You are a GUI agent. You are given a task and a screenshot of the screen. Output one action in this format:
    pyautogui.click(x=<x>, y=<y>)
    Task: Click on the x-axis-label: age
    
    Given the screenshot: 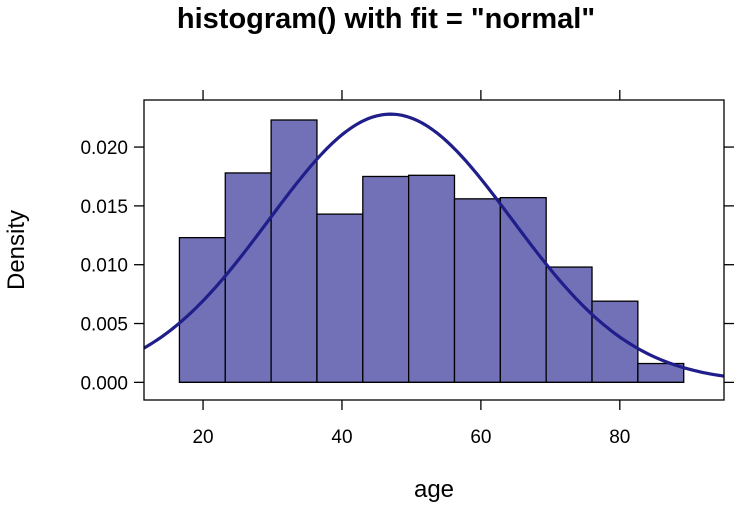 What is the action you would take?
    pyautogui.click(x=434, y=489)
    